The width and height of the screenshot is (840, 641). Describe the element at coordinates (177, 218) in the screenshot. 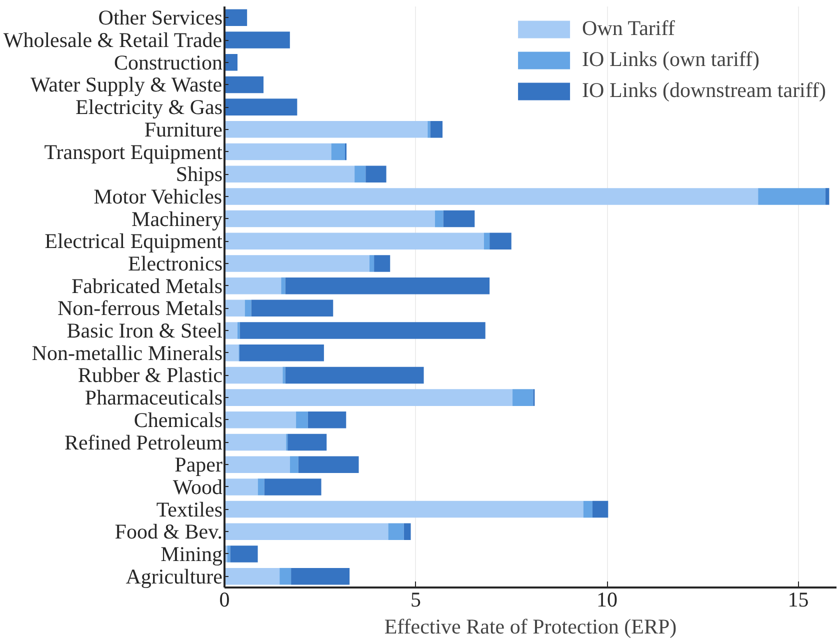

I see `y-tick-label: Machinery` at that location.